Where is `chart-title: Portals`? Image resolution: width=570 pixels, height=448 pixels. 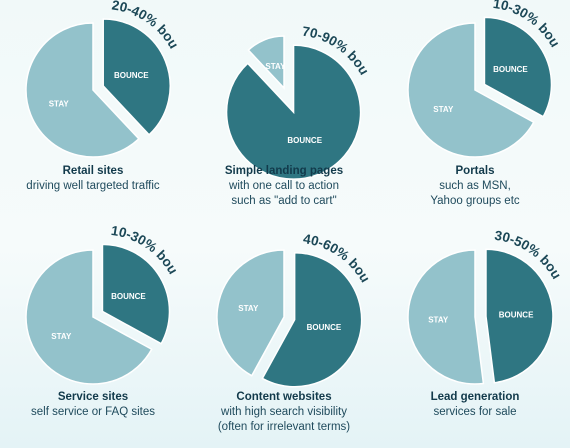
chart-title: Portals is located at coordinates (475, 171).